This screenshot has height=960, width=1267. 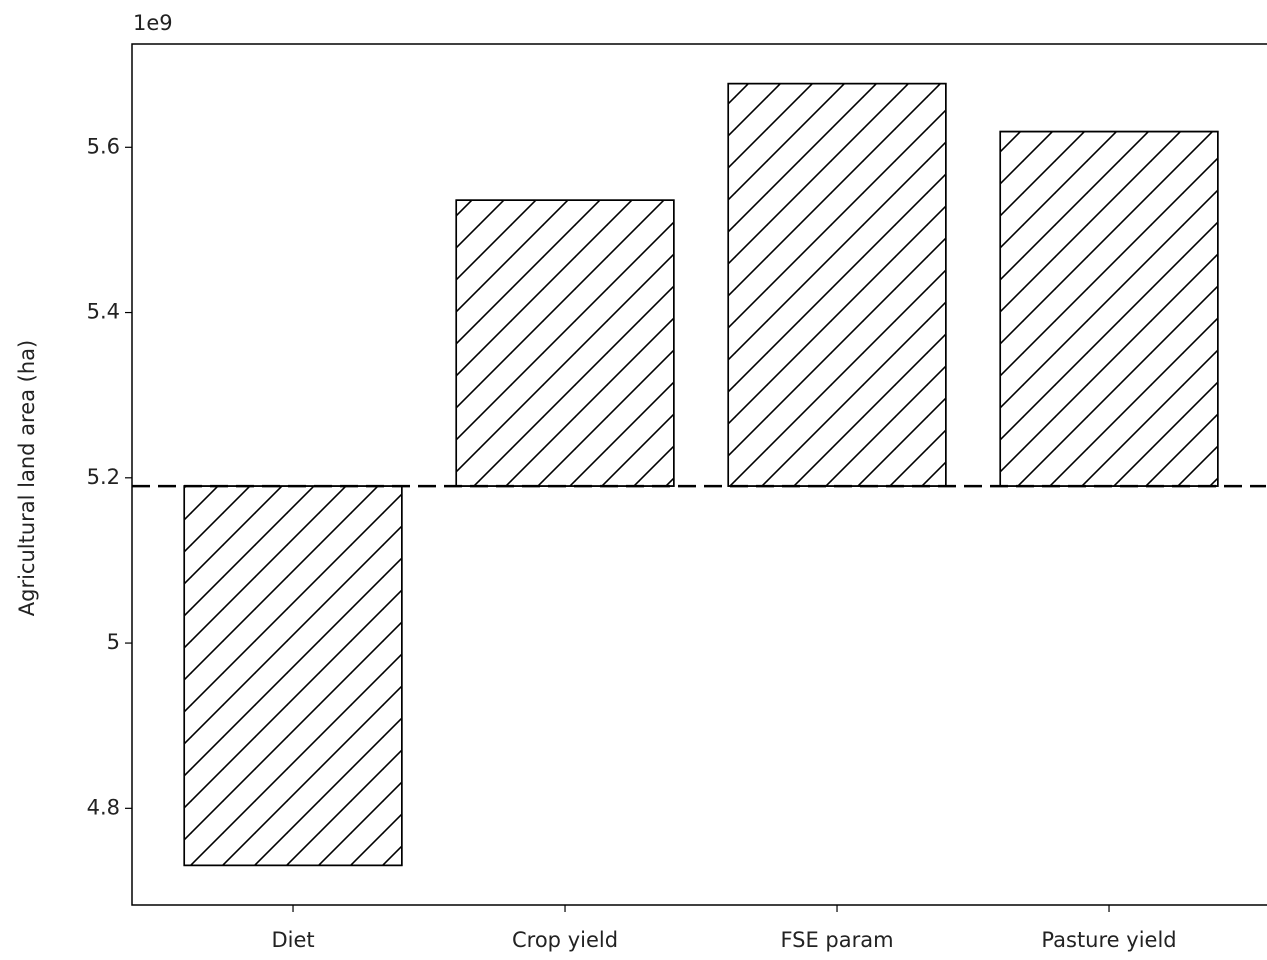 I want to click on y-tick-label: 5.4, so click(x=103, y=312).